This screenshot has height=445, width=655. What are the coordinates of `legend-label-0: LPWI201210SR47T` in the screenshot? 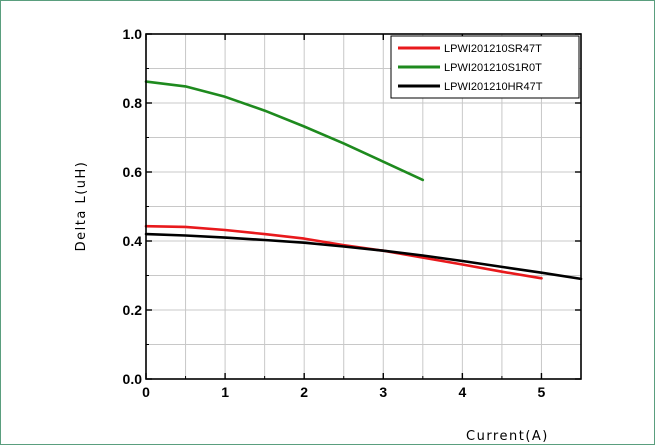 It's located at (493, 49).